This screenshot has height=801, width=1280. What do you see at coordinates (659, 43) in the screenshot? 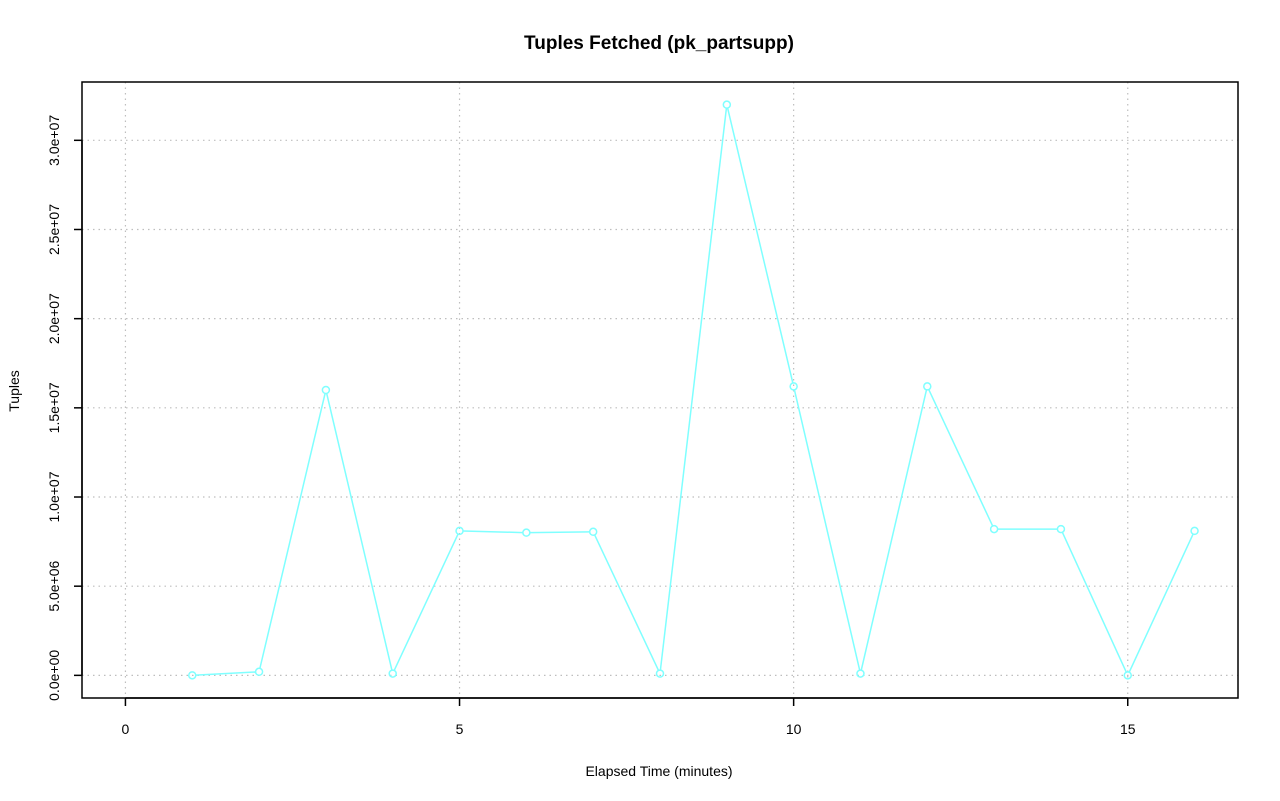
I see `chart-title: Tuples Fetched (pk_partsupp)` at bounding box center [659, 43].